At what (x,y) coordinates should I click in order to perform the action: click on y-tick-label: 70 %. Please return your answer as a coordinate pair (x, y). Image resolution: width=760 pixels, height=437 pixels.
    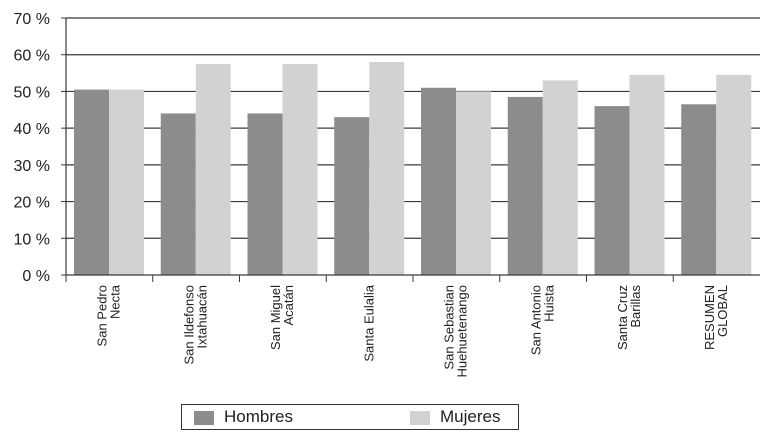
    Looking at the image, I should click on (32, 19).